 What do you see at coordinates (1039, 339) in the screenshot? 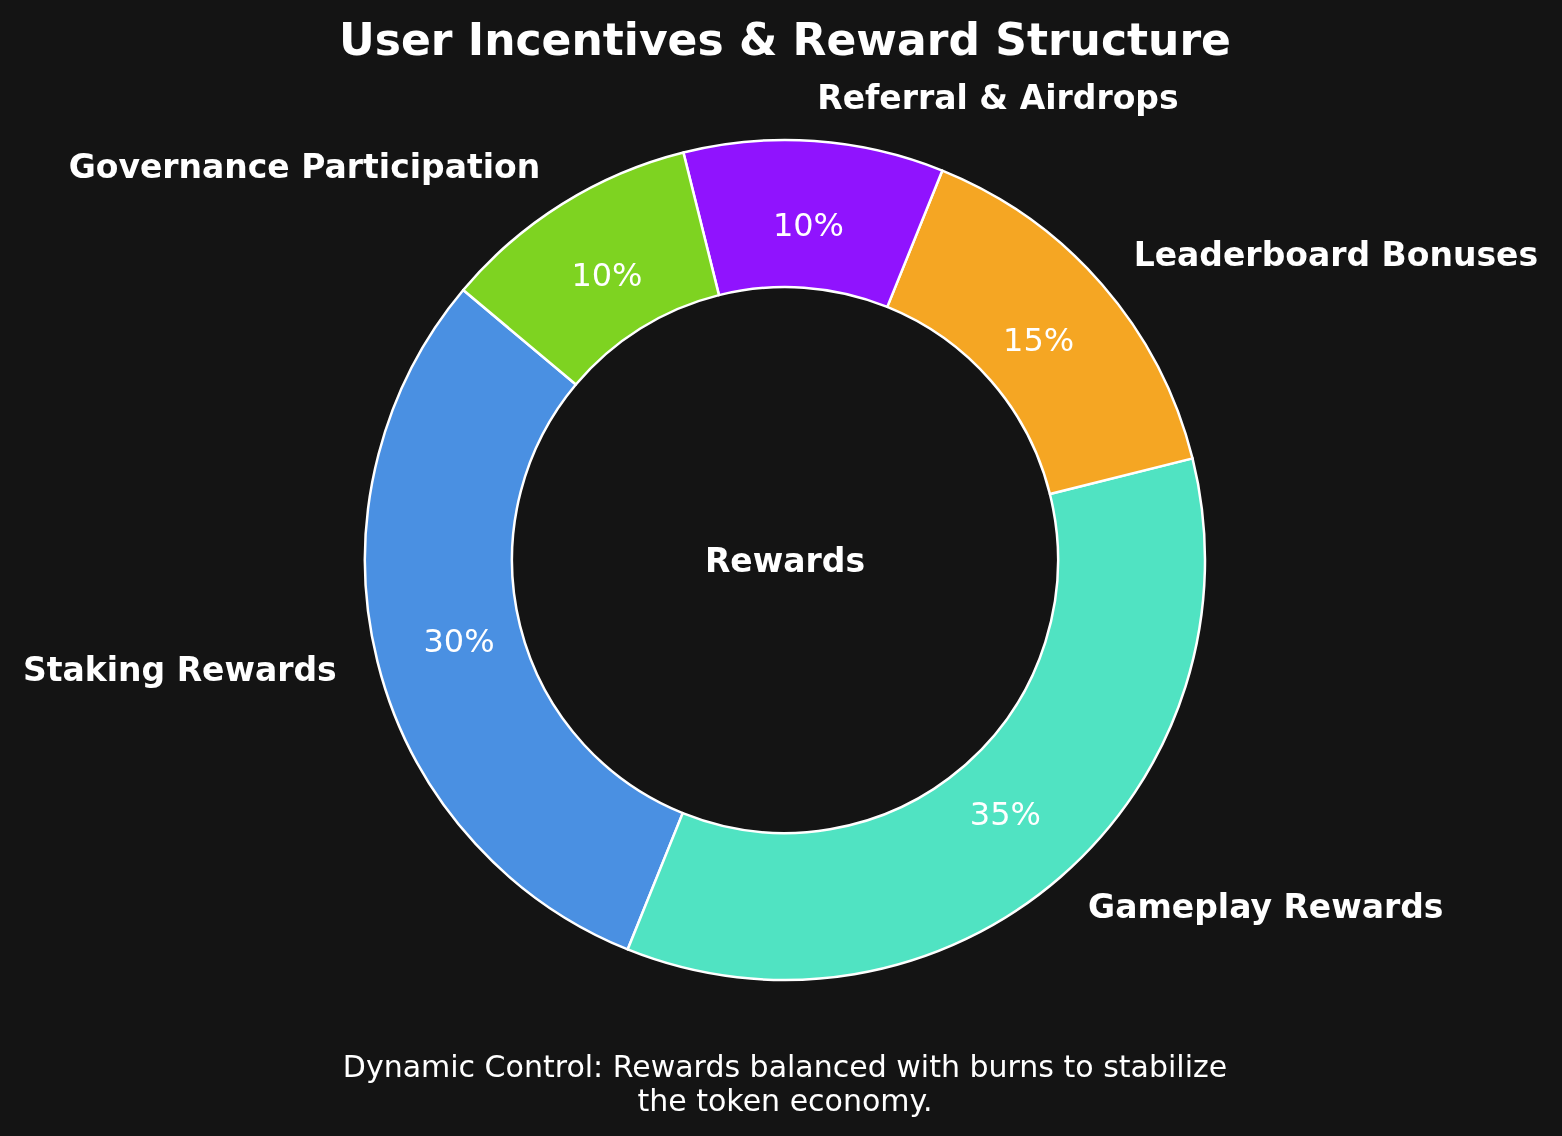
I see `data-label: 15%` at bounding box center [1039, 339].